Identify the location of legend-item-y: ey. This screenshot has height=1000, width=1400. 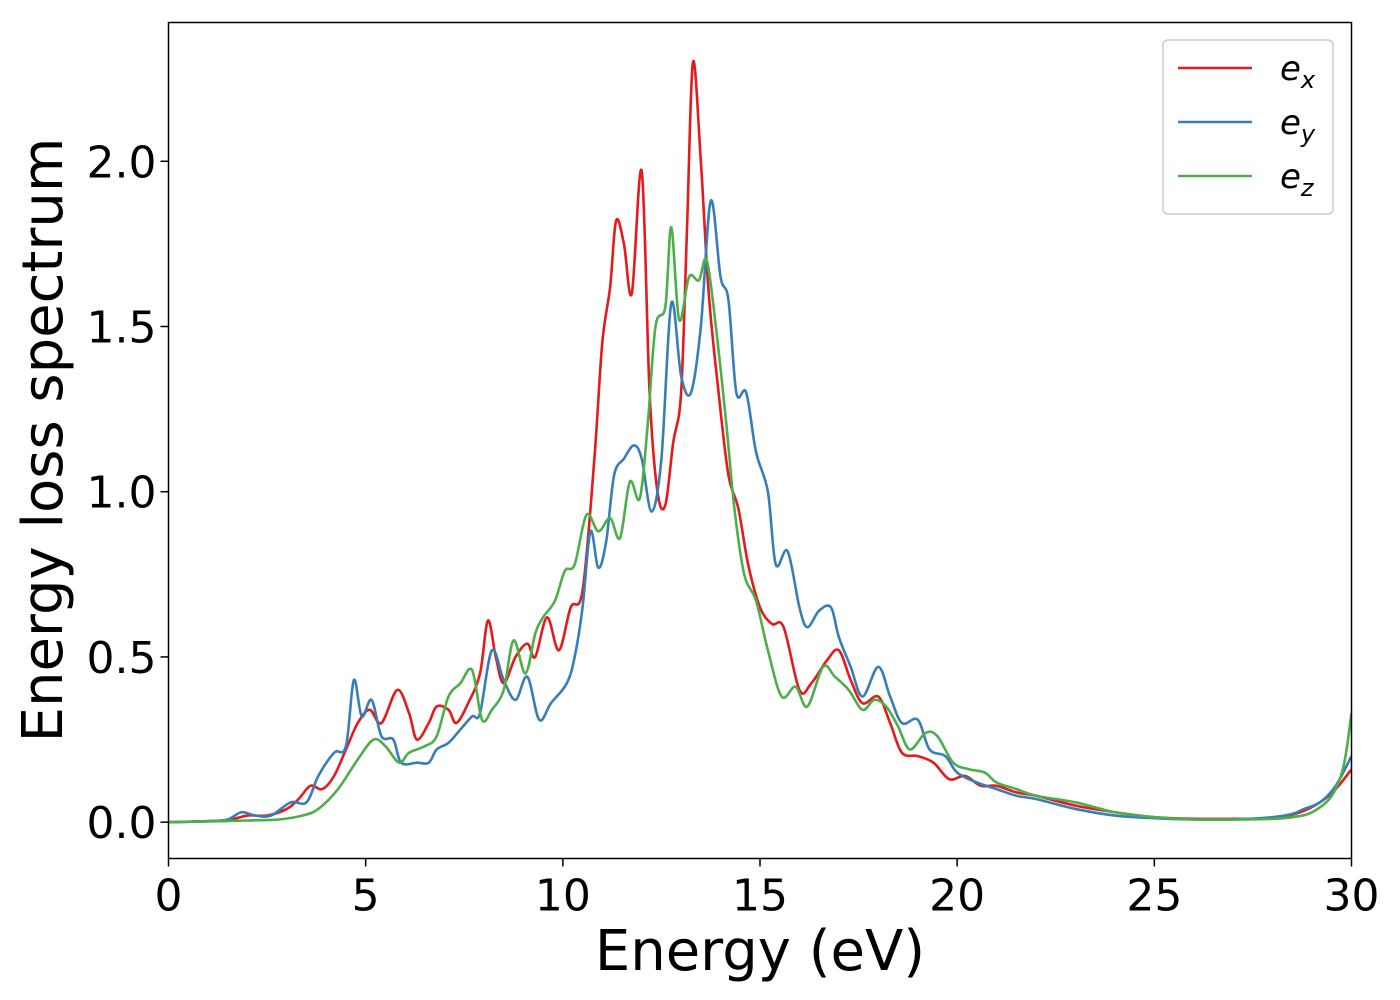
(1247, 125).